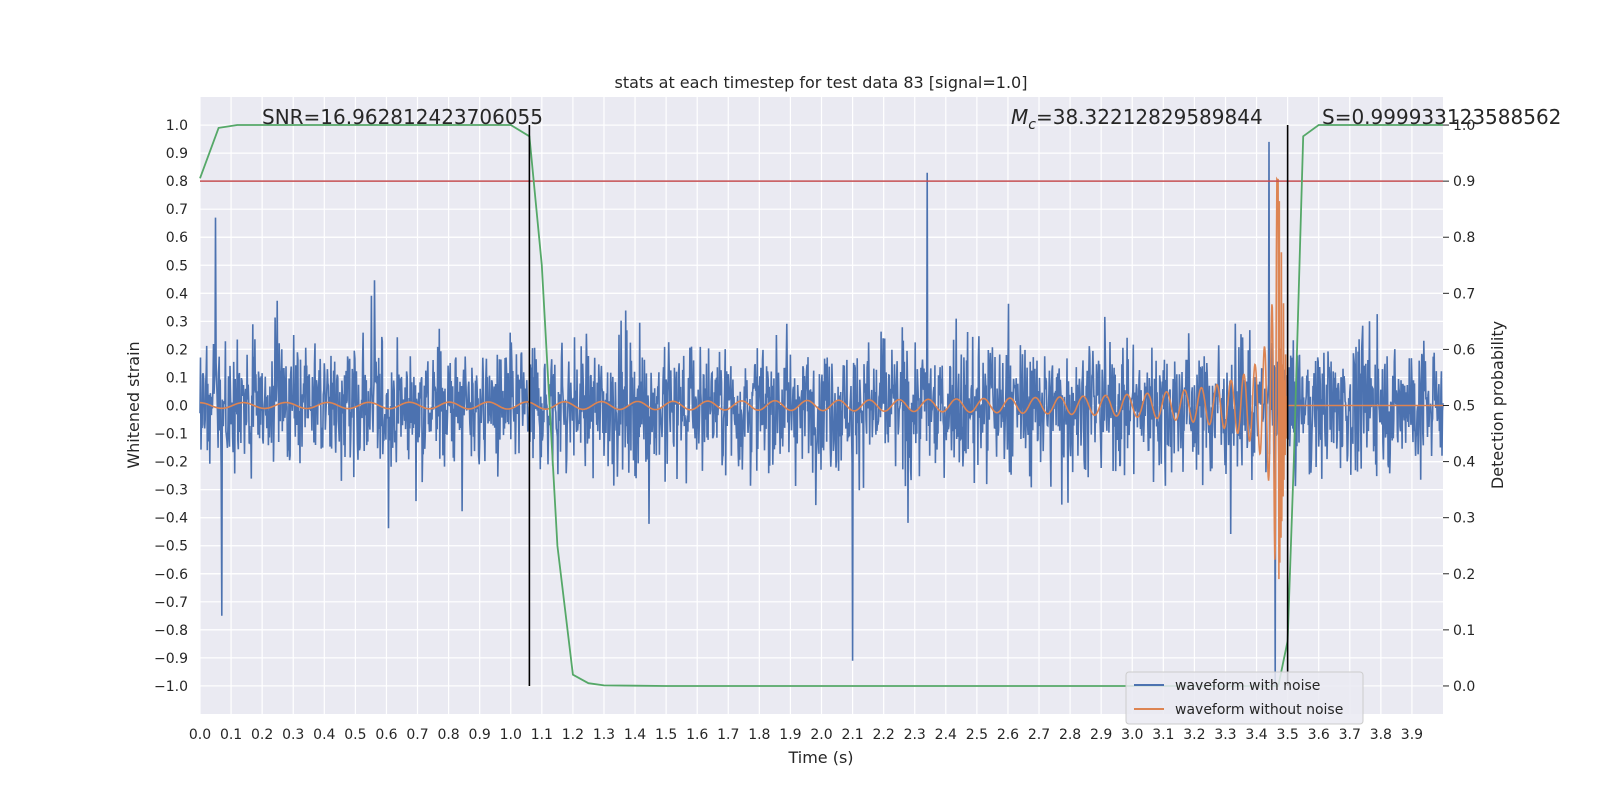 The image size is (1600, 800). What do you see at coordinates (171, 491) in the screenshot?
I see `y-tick-label: −0.3` at bounding box center [171, 491].